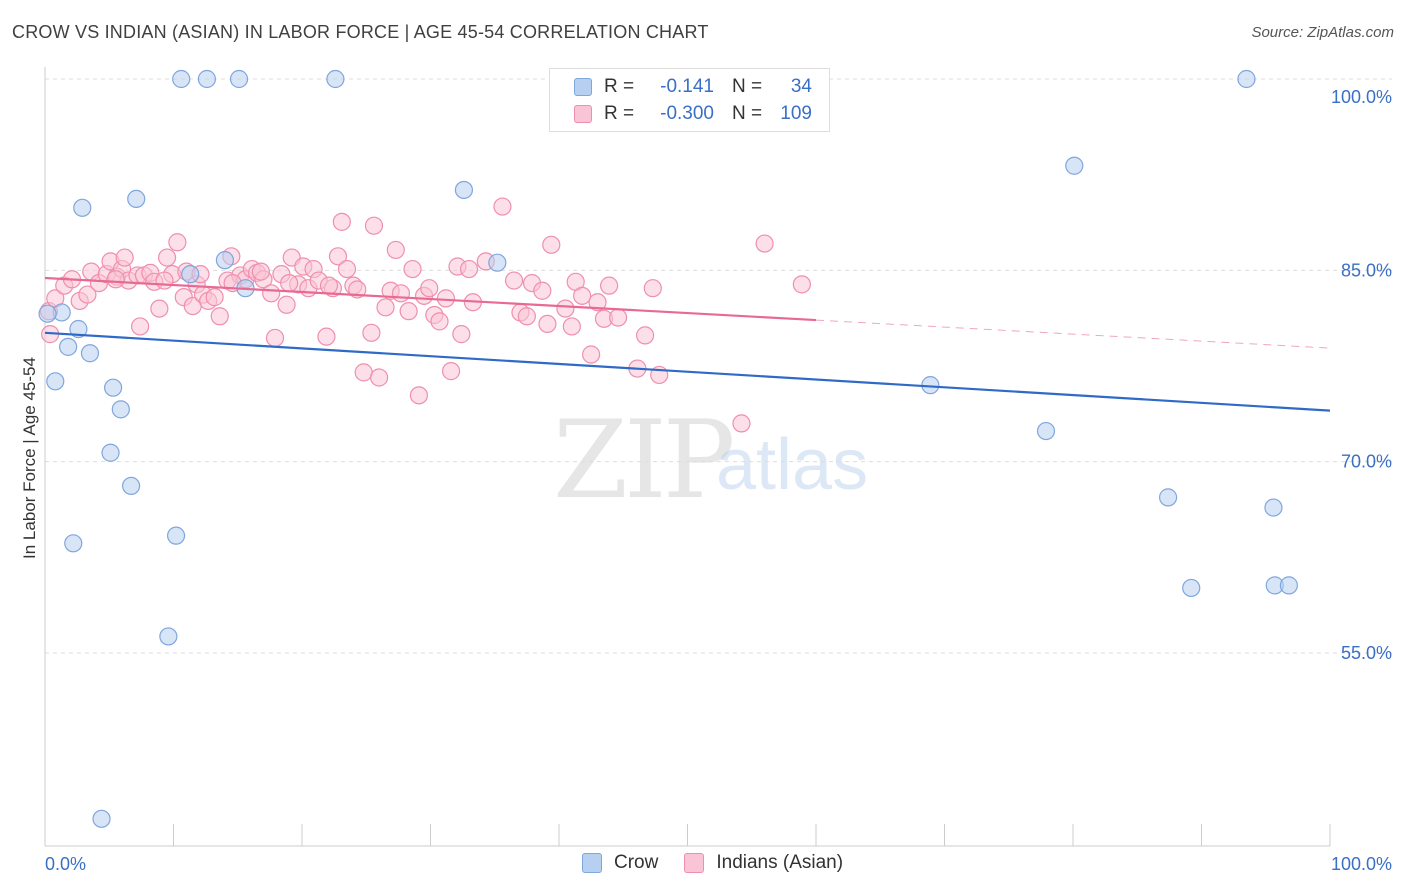 This screenshot has width=1406, height=892. I want to click on legend-item-indian: Indians (Asian), so click(763, 863).